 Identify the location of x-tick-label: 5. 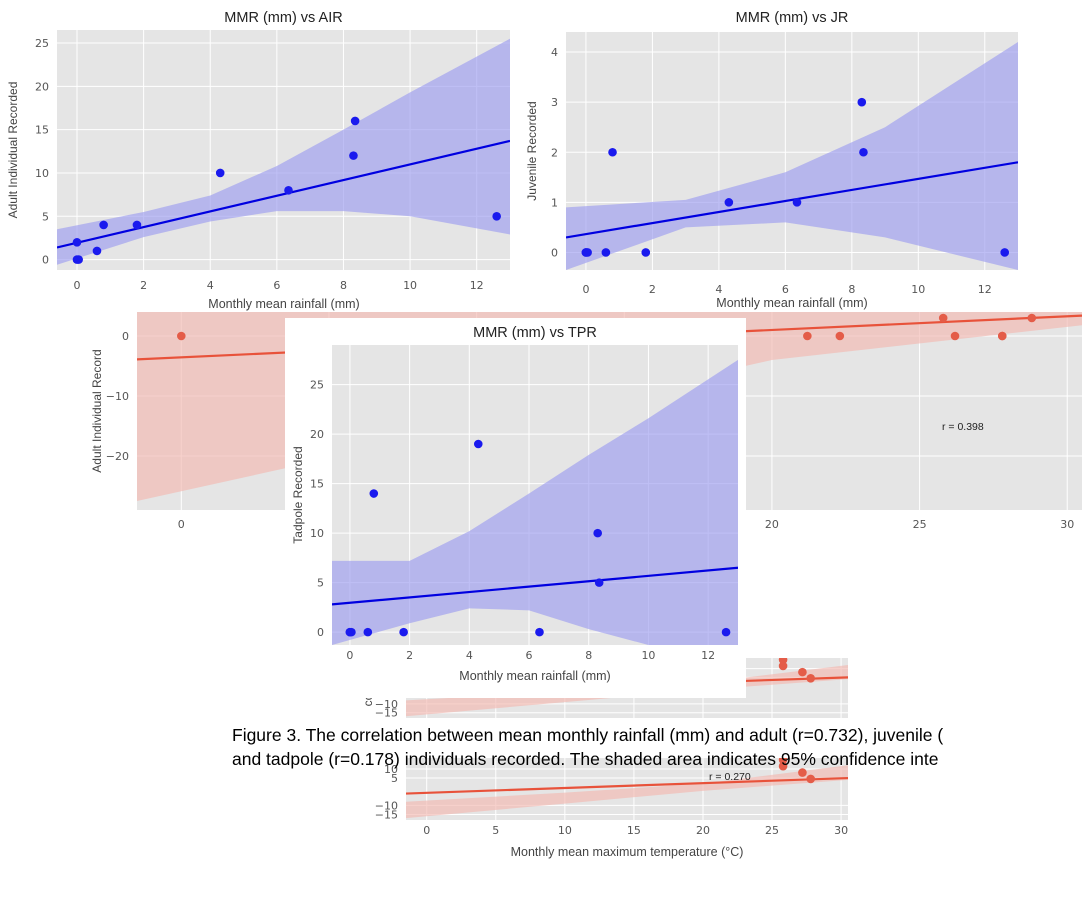
(495, 830).